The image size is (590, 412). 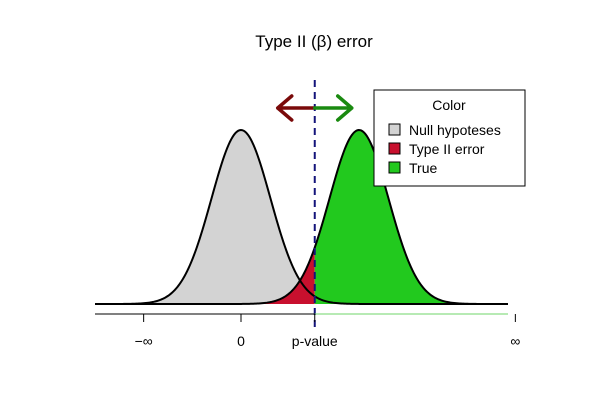 What do you see at coordinates (333, 108) in the screenshot?
I see `right-arrow` at bounding box center [333, 108].